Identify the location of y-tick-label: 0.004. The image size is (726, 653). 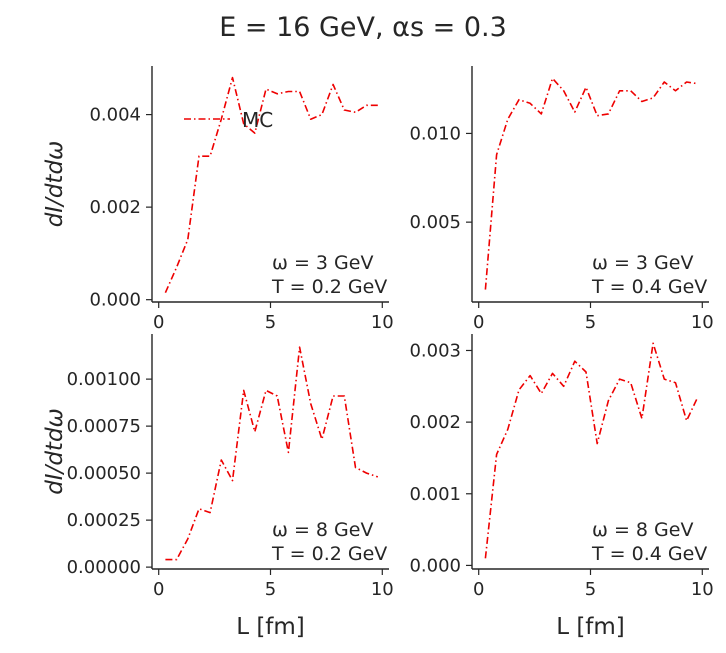
(115, 115).